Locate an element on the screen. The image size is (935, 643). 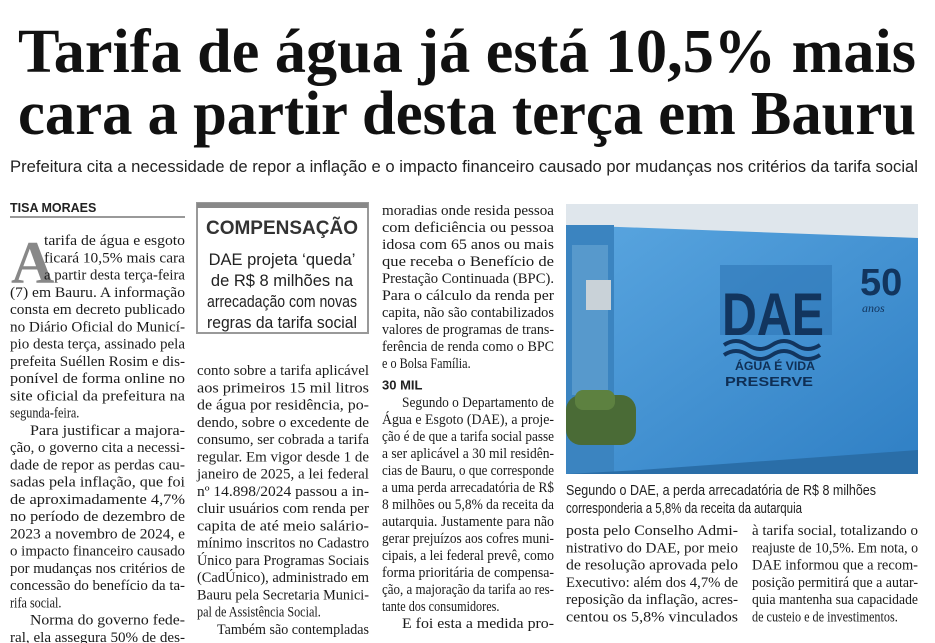
body-line: consumo, ser cobrada a tarifa is located at coordinates (283, 440).